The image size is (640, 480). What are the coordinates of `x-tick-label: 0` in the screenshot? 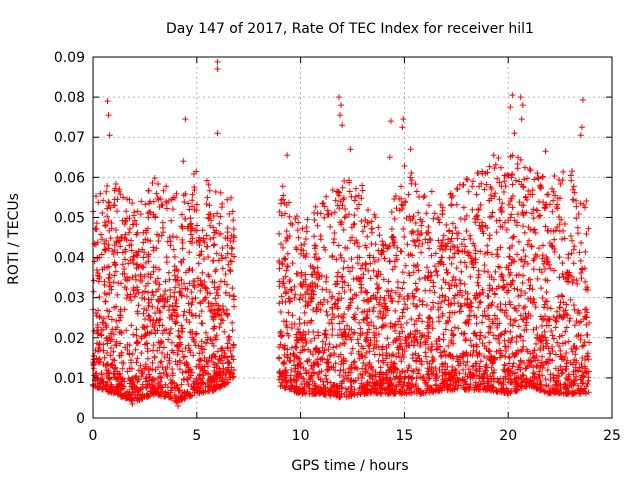 It's located at (93, 436).